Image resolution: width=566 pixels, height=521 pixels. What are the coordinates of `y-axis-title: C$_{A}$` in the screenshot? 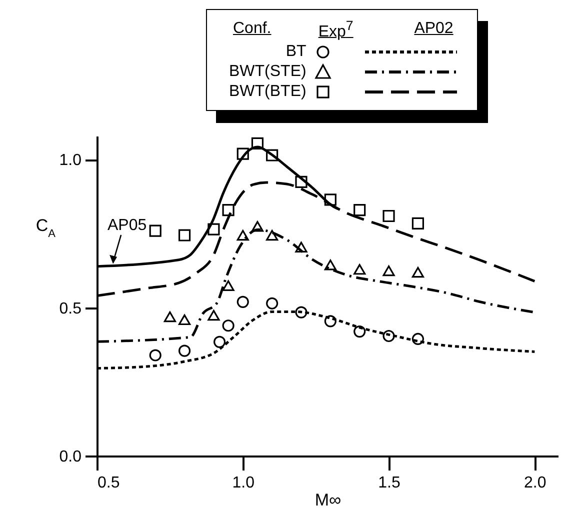 It's located at (46, 228).